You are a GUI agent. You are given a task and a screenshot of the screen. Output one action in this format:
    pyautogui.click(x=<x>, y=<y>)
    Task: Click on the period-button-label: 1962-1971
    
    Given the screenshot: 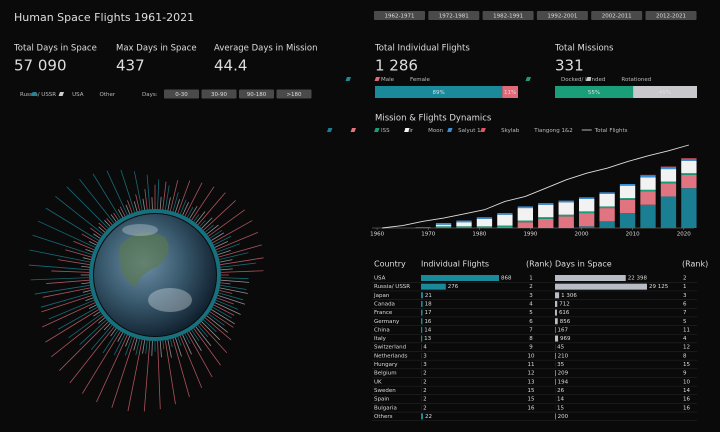 What is the action you would take?
    pyautogui.click(x=400, y=17)
    